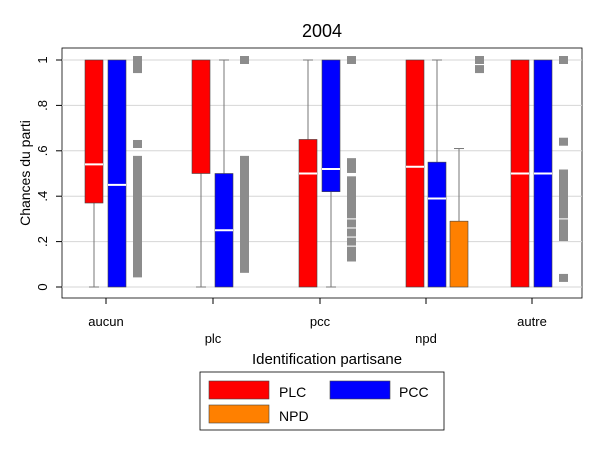 The height and width of the screenshot is (450, 600). Describe the element at coordinates (48, 173) in the screenshot. I see `y-axis: 0 .2 .4 .6 .8 1` at that location.